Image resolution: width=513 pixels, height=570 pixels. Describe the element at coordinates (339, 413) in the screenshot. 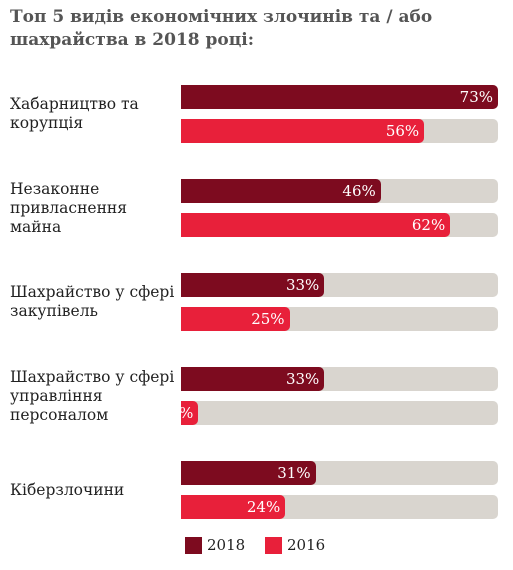

I see `bar-track` at that location.